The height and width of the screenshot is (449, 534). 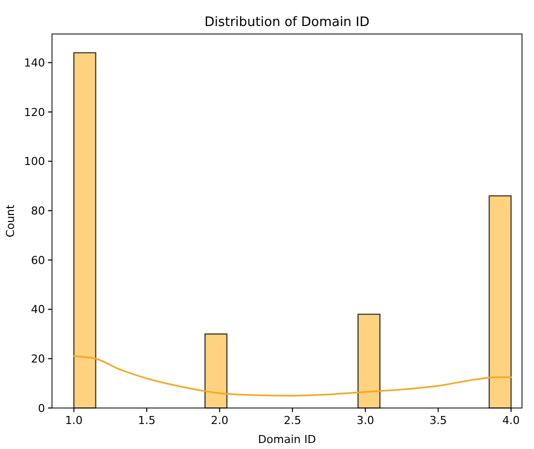 I want to click on y-tick-label: 80, so click(x=38, y=211).